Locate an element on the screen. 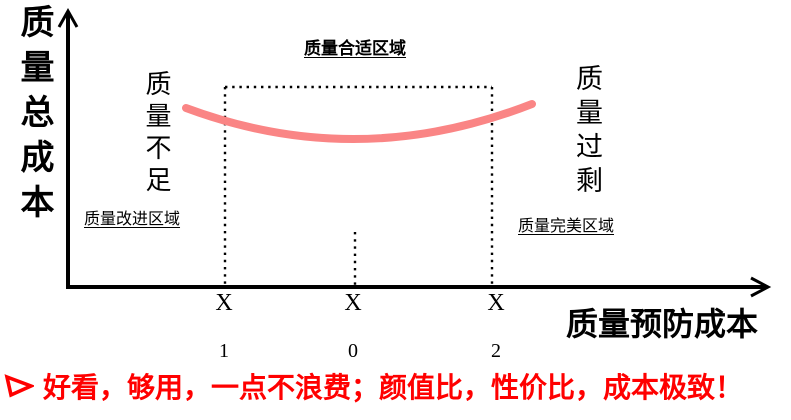 This screenshot has width=791, height=420. tick-x0-subscript: 0 is located at coordinates (353, 351).